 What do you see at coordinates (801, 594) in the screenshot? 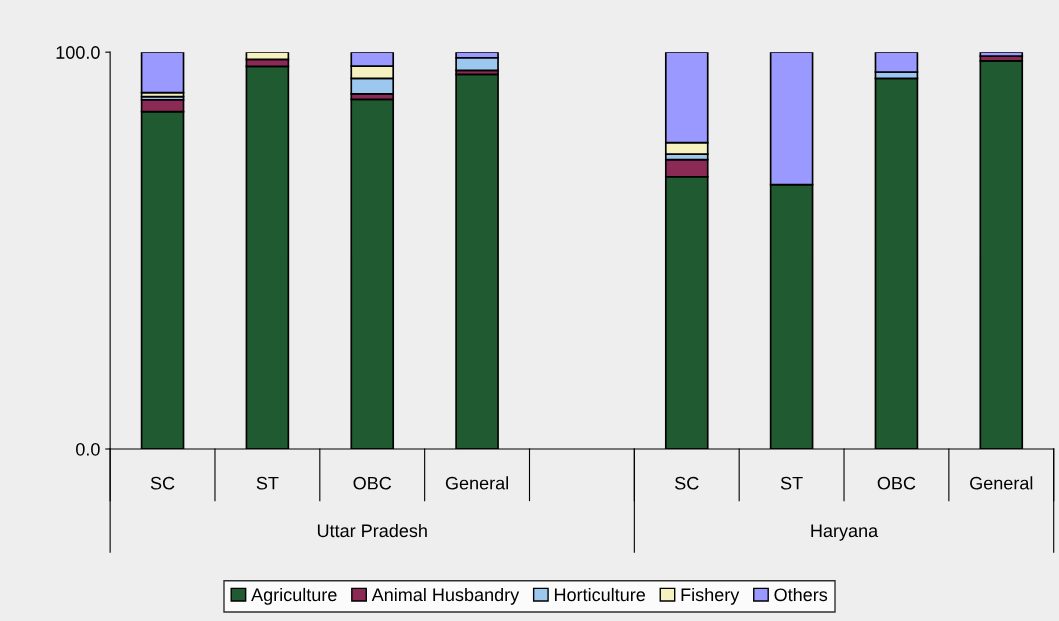
I see `legend-label: Others` at bounding box center [801, 594].